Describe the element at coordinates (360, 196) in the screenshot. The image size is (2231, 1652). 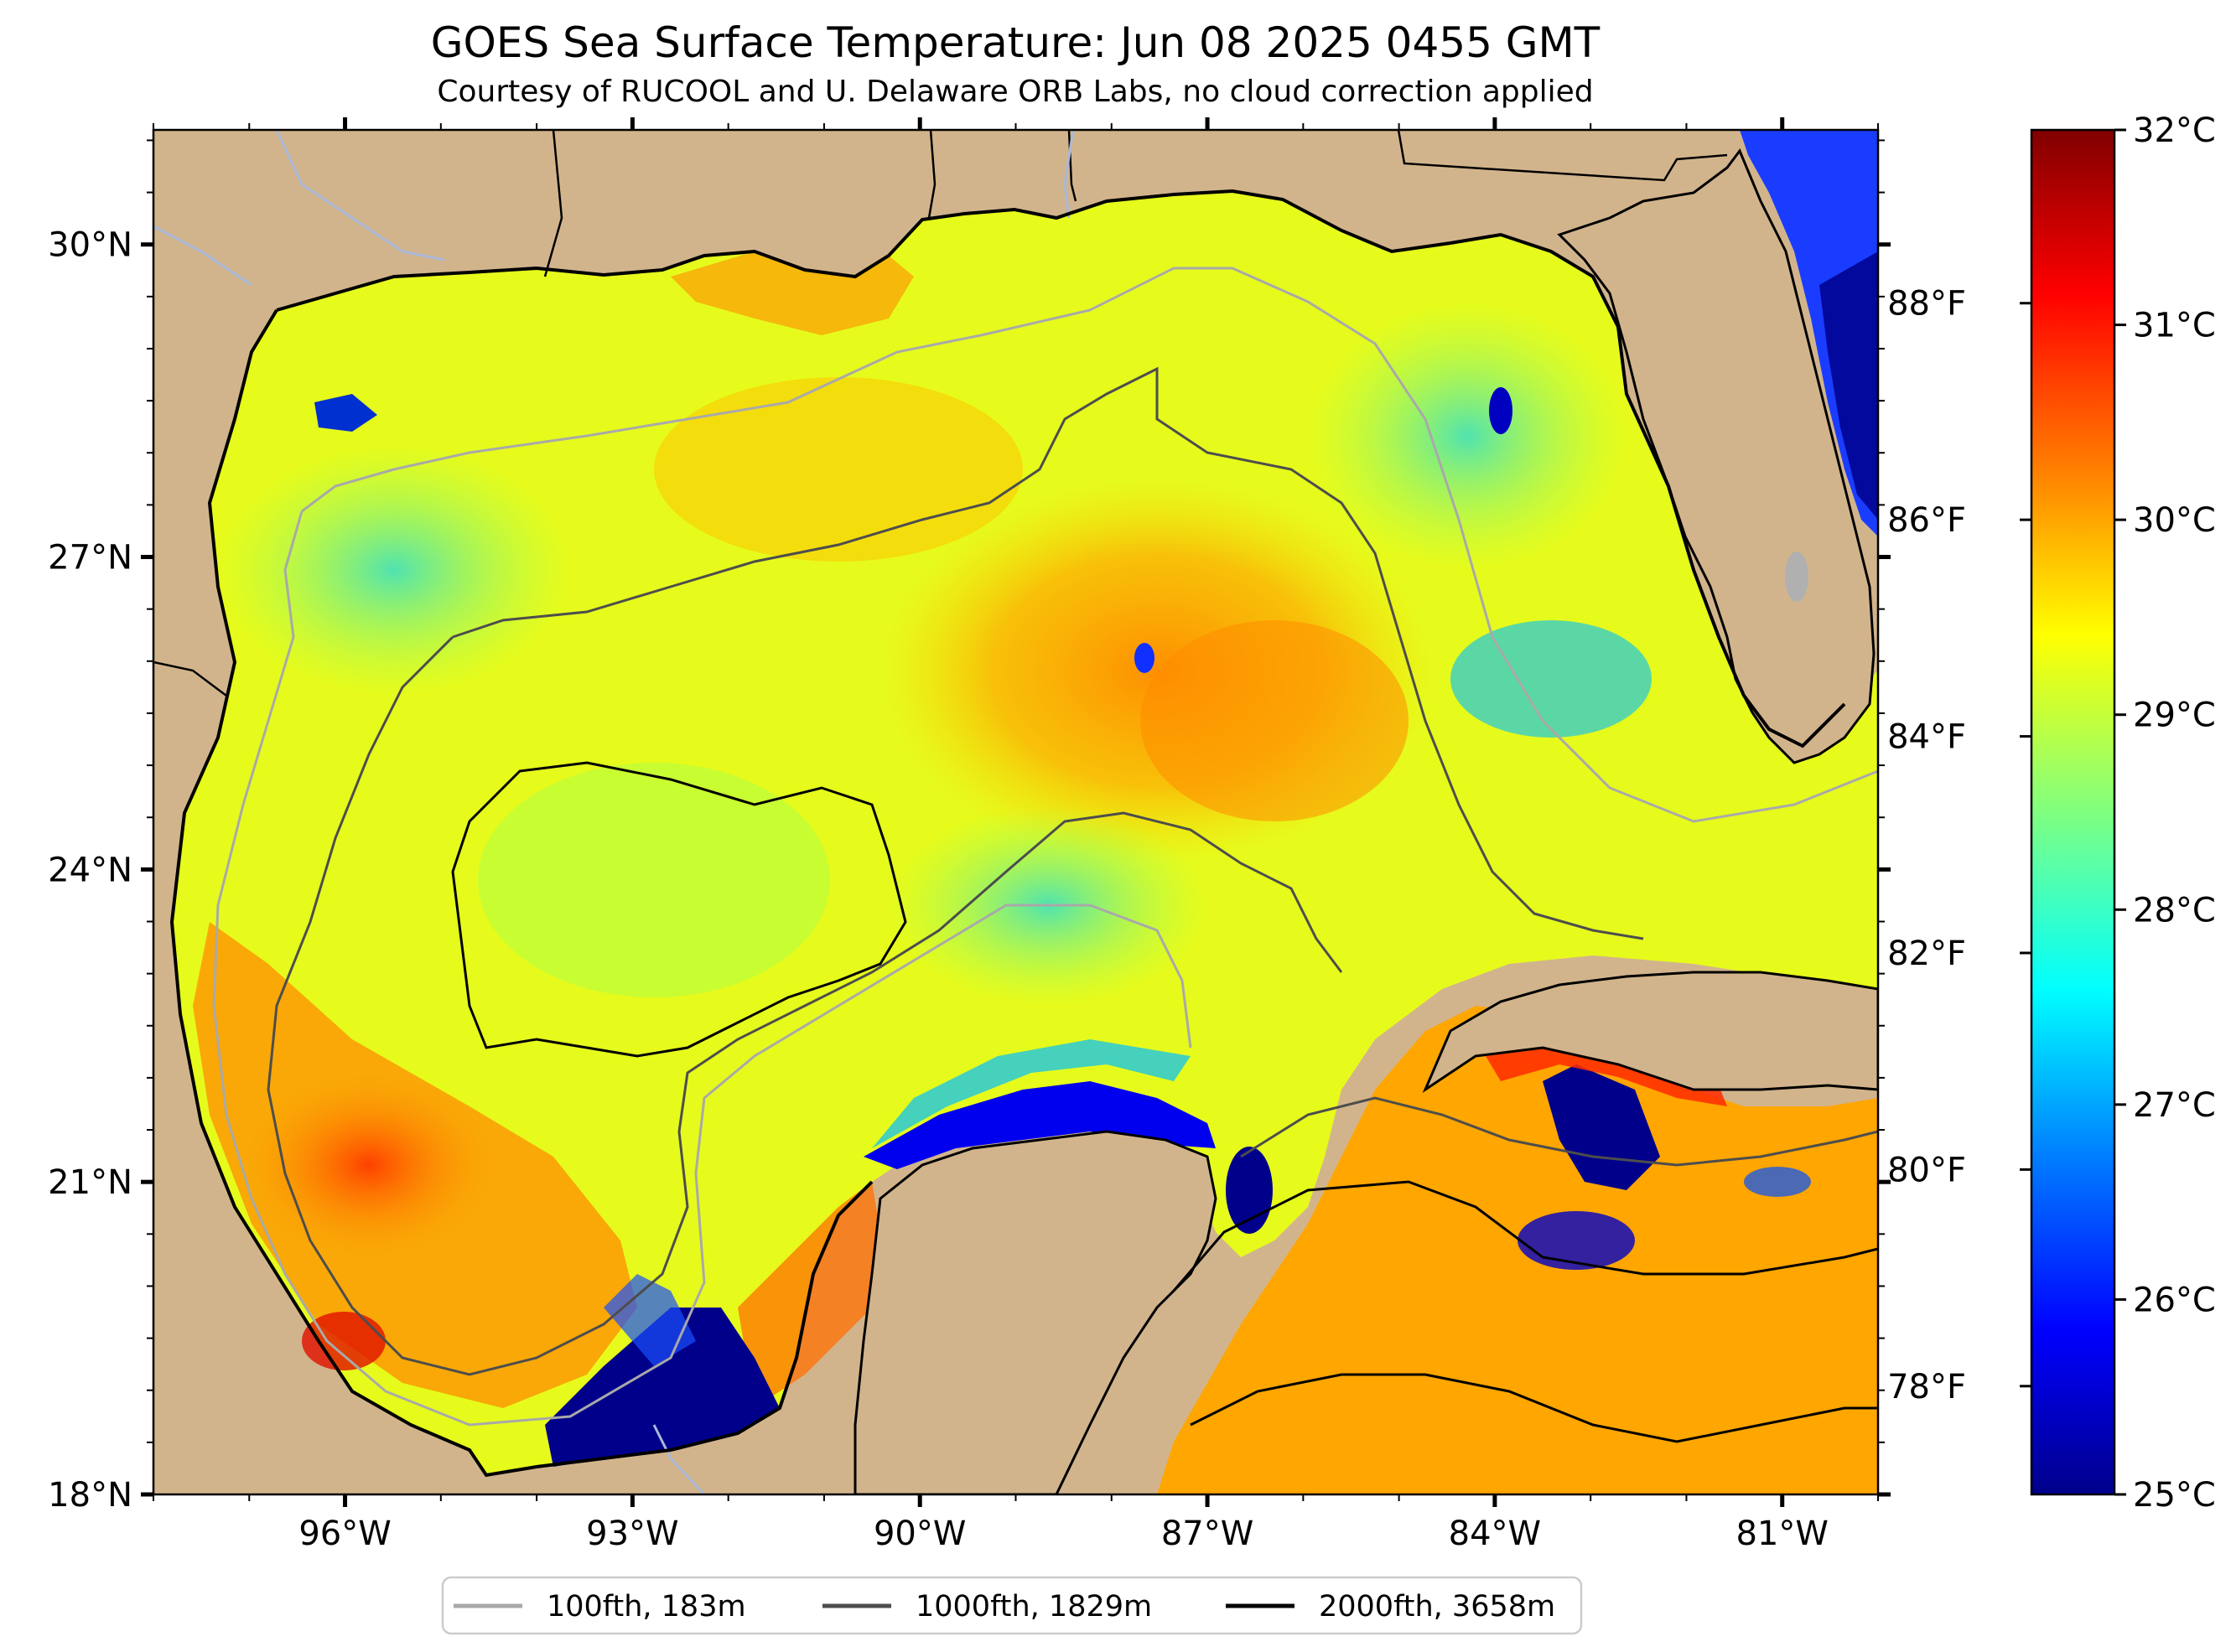
I see `rivers` at that location.